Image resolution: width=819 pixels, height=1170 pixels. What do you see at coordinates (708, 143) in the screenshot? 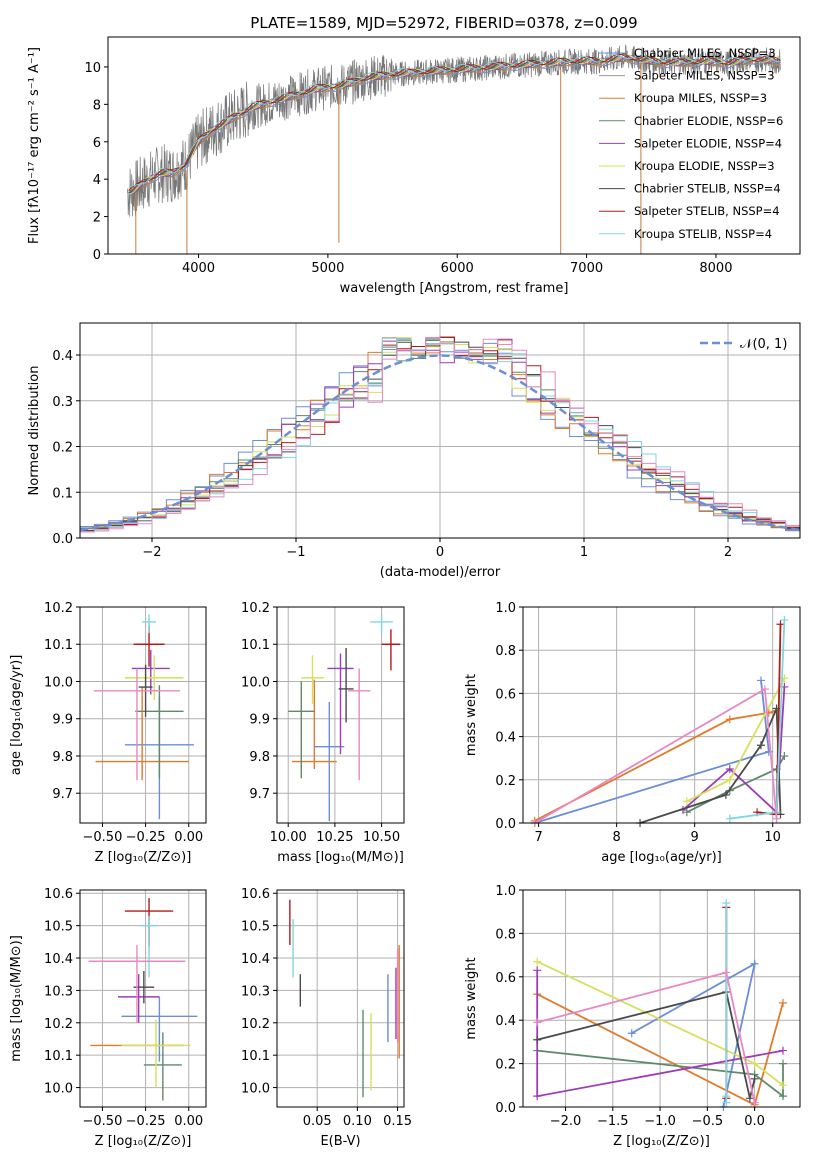
I see `legend-label: Salpeter ELODIE, NSSP=4` at bounding box center [708, 143].